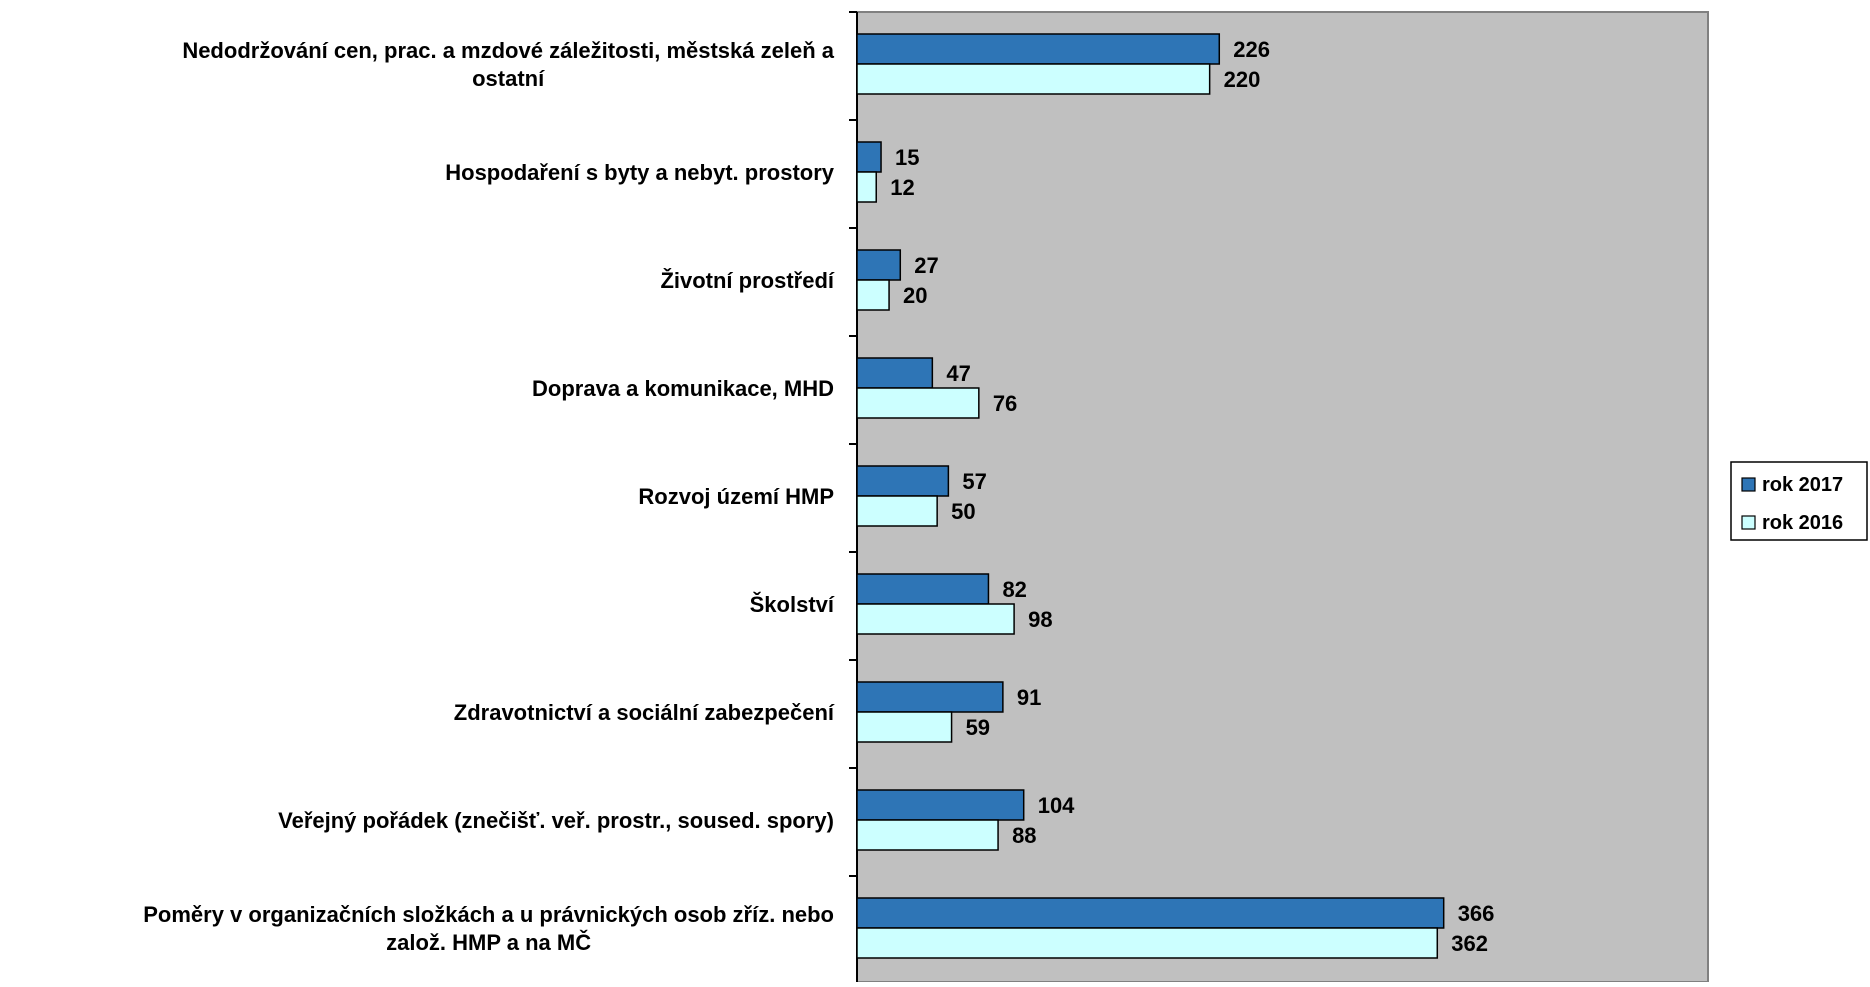 The width and height of the screenshot is (1870, 987). Describe the element at coordinates (902, 187) in the screenshot. I see `data-label: 12` at that location.